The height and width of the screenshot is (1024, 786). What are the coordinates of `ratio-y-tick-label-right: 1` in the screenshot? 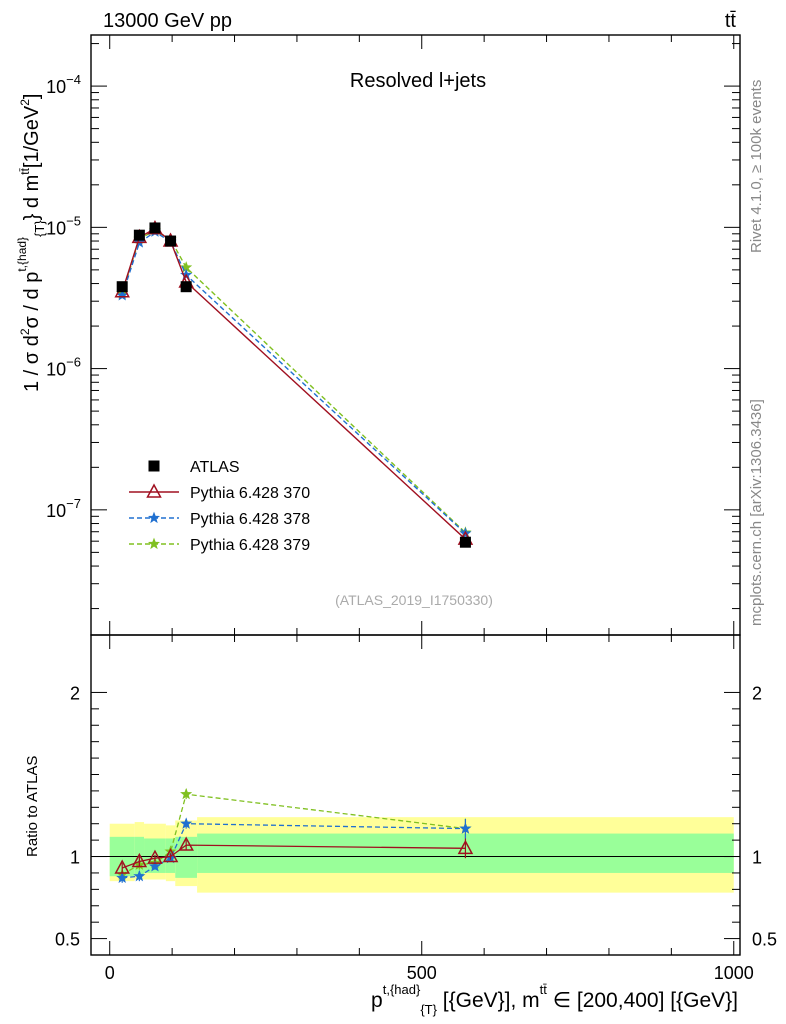 It's located at (757, 858).